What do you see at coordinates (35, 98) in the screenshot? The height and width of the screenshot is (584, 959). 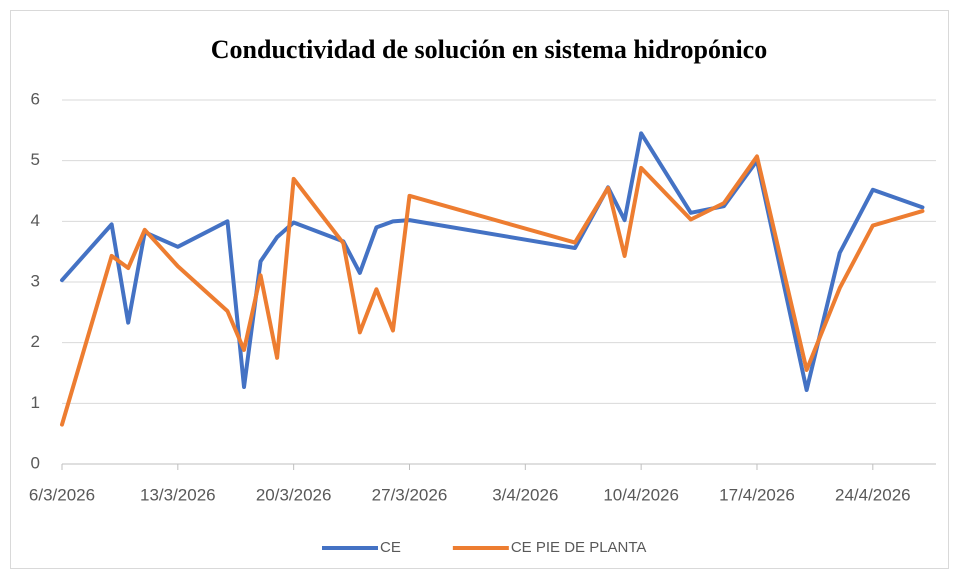 I see `y-tick-label: 6` at bounding box center [35, 98].